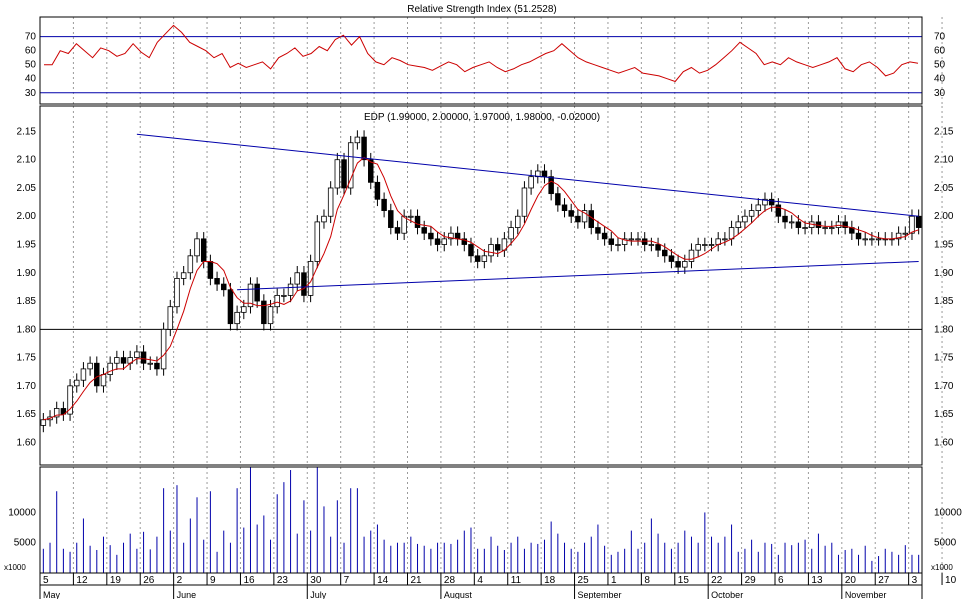 The width and height of the screenshot is (964, 604). I want to click on x-tick-label: 22, so click(717, 580).